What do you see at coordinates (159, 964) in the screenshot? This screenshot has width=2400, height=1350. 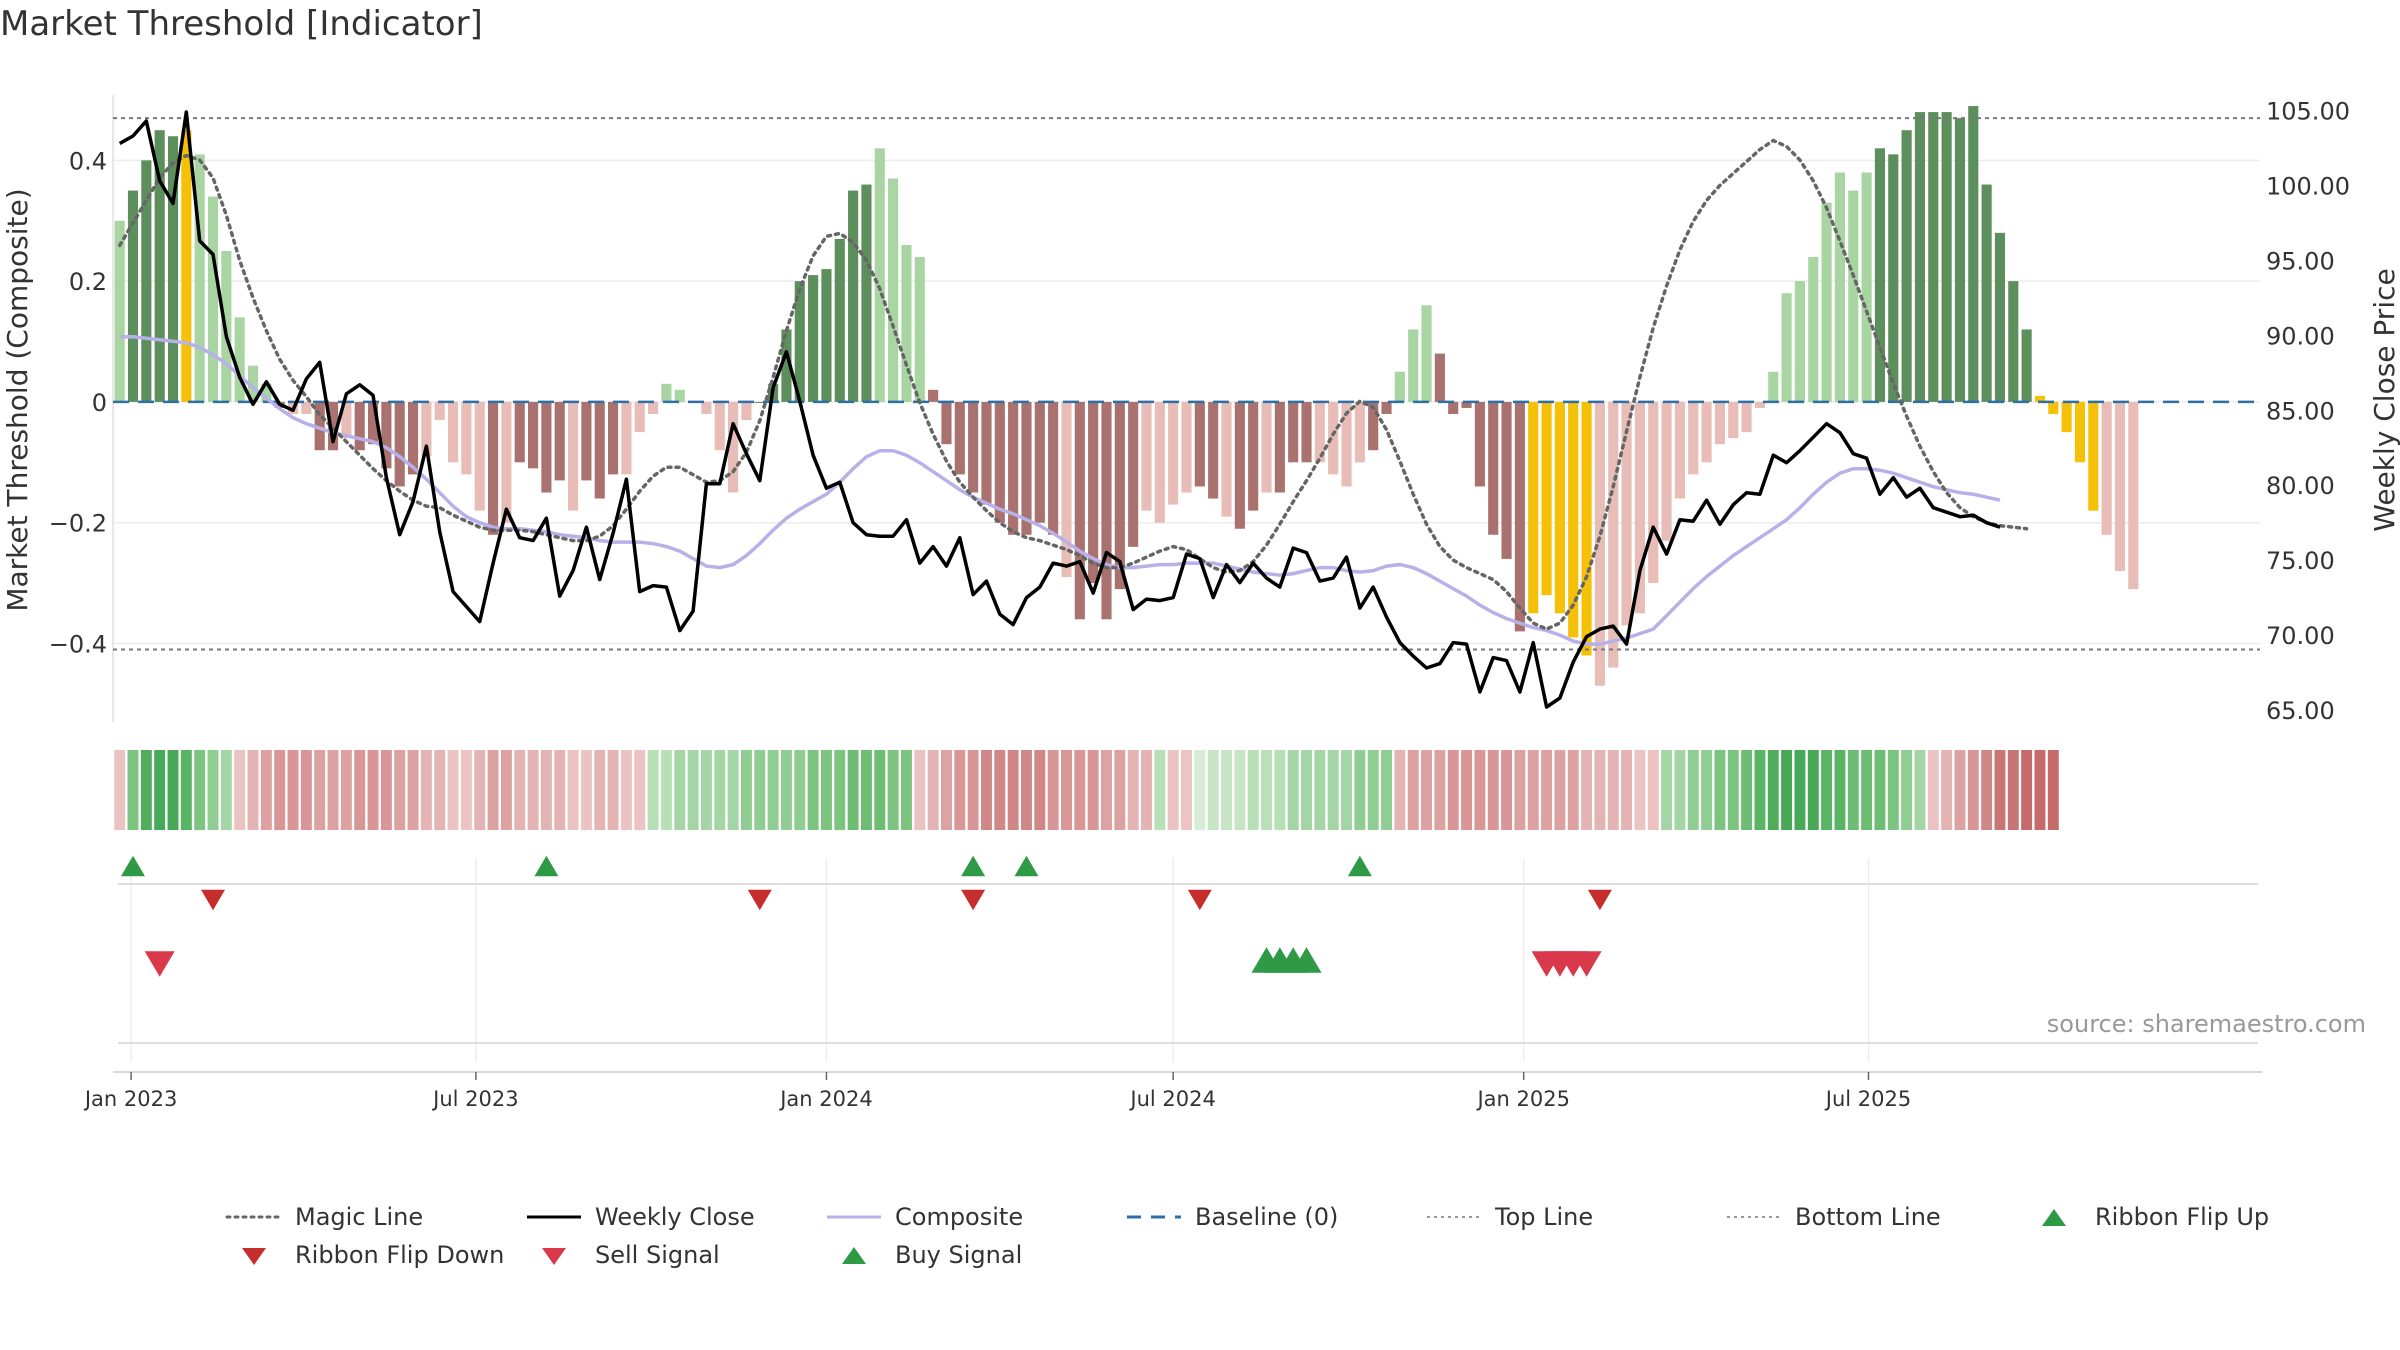 I see `sell-signal-marker` at bounding box center [159, 964].